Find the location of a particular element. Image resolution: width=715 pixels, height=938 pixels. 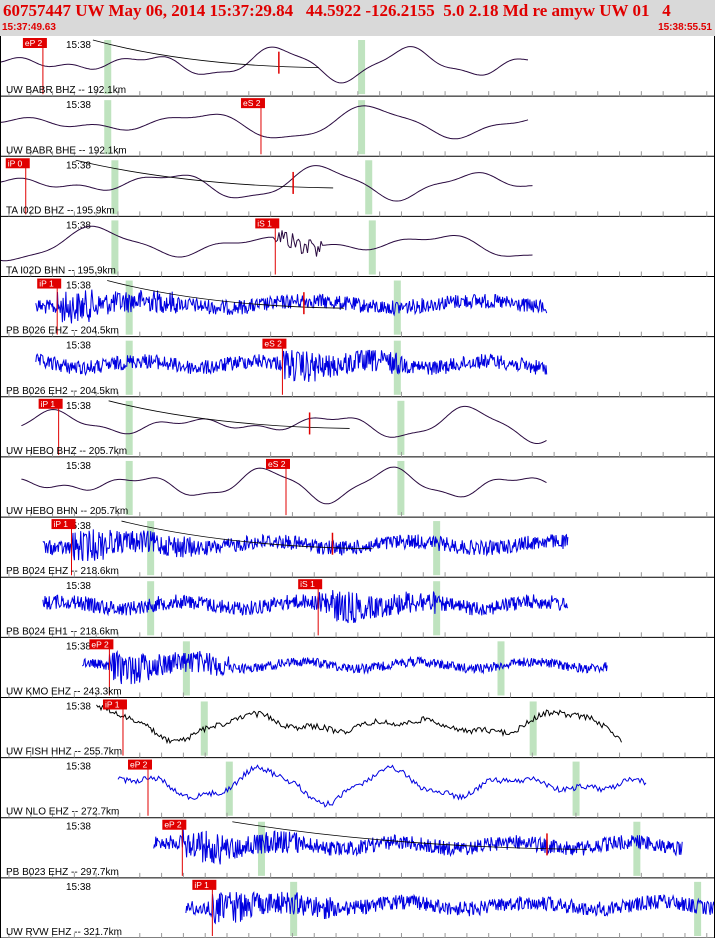

station-label: UW KMO EHZ -- 243.3km is located at coordinates (64, 691).